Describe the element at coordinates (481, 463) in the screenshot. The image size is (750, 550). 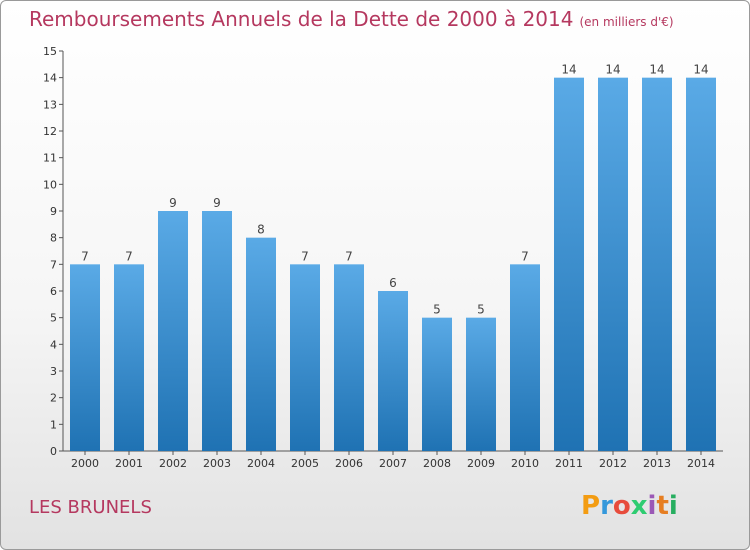
I see `x-tick-label: 2009` at that location.